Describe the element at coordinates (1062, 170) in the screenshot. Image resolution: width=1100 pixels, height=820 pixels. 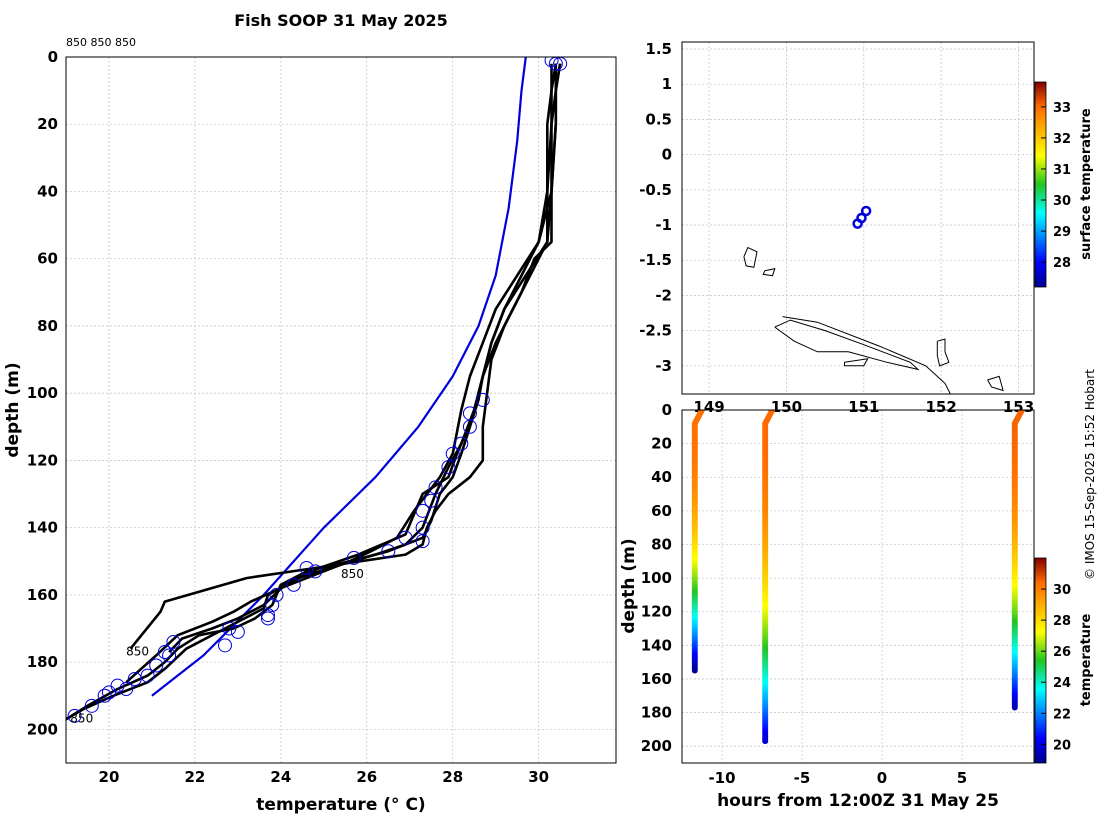
I see `map-colorbar-tick-label: 31` at that location.